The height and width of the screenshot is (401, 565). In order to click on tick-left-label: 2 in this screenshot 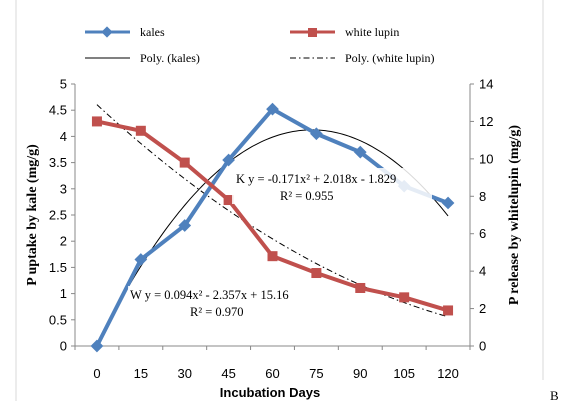, I will do `click(63, 241)`.